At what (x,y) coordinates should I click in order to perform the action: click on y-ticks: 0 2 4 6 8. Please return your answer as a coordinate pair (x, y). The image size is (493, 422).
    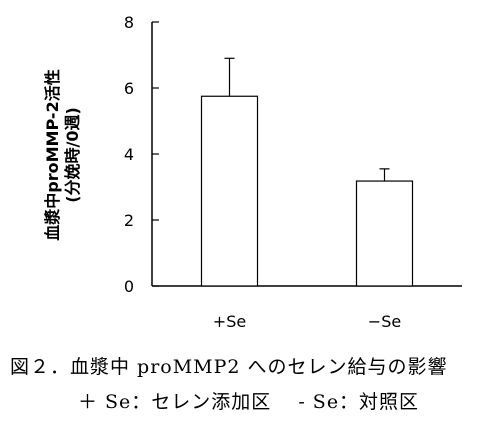
    Looking at the image, I should click on (141, 154).